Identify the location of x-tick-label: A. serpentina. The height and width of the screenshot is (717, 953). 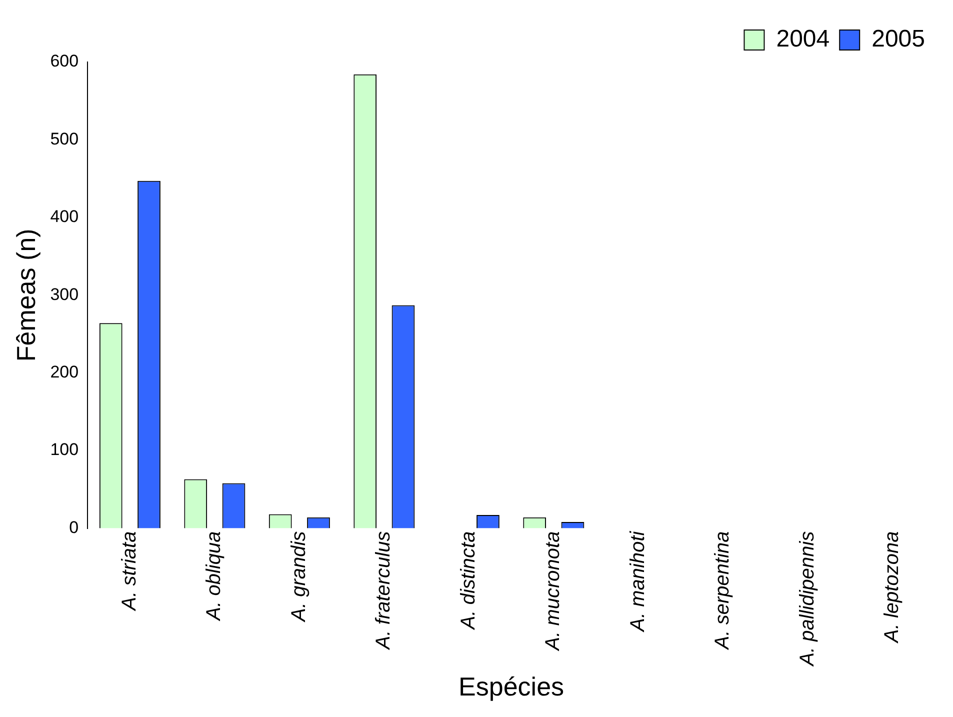
(723, 590).